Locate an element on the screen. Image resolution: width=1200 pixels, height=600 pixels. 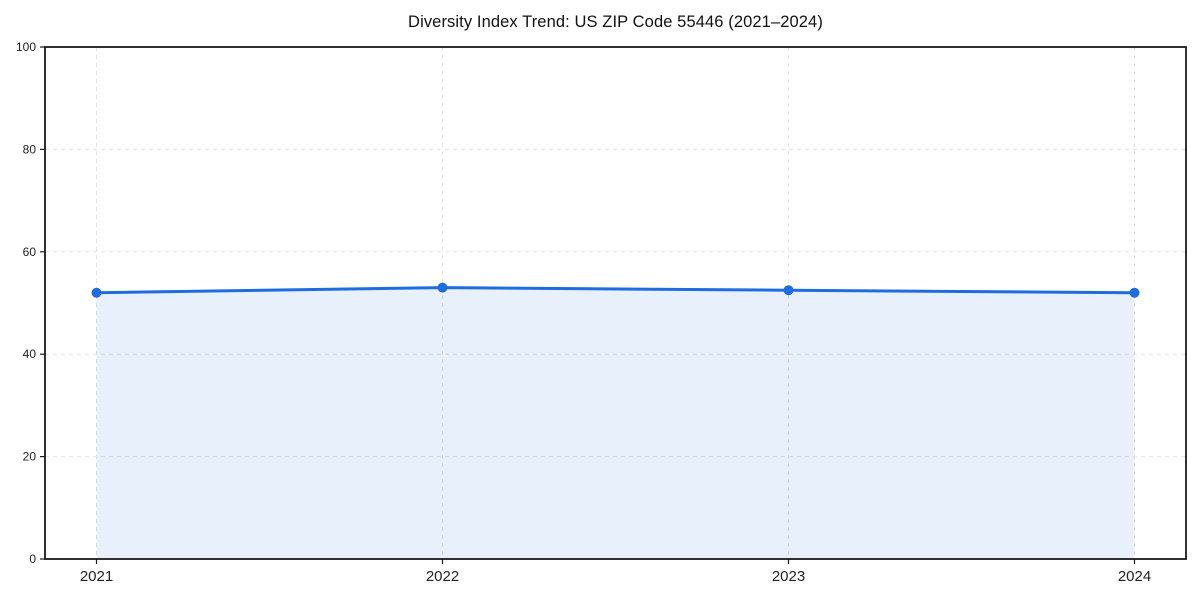
x-tick-label: 2023 is located at coordinates (788, 576).